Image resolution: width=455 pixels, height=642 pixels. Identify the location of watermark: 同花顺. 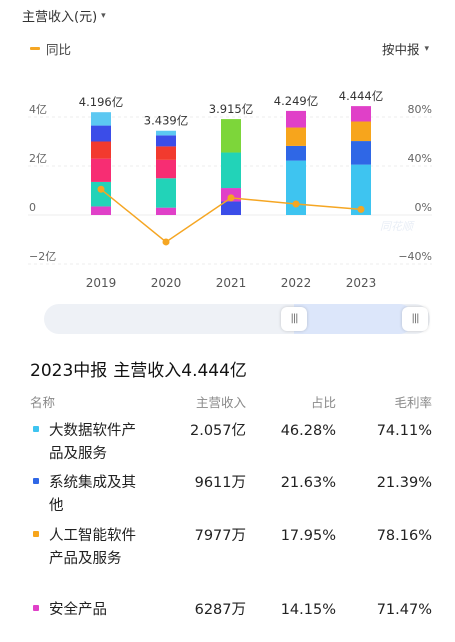
(397, 226).